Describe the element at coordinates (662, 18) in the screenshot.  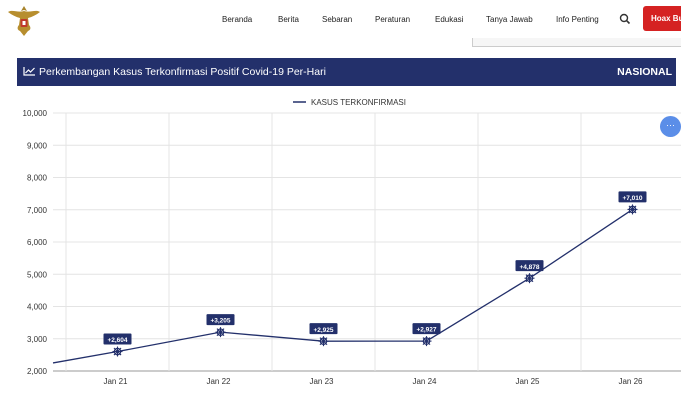
I see `hoax-buster-button: Hoax Bu` at that location.